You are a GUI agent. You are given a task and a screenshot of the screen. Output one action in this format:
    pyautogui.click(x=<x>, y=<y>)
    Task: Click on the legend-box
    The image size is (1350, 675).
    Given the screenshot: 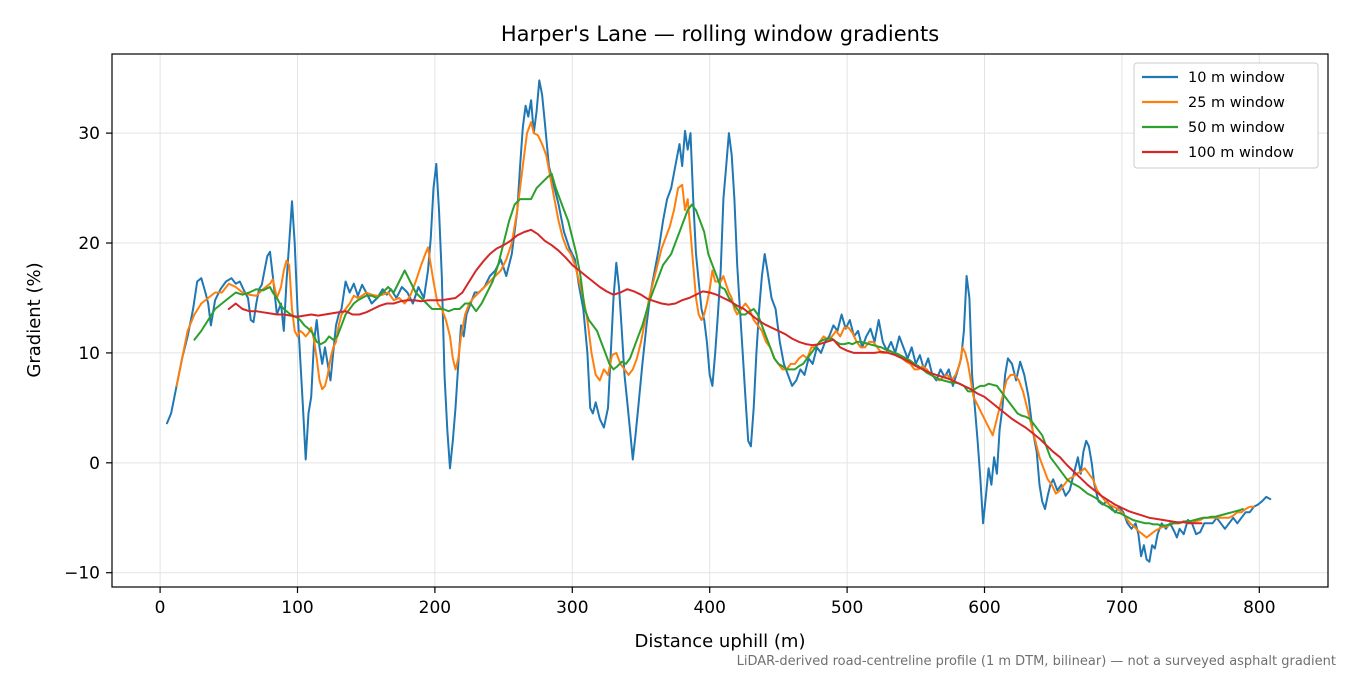 What is the action you would take?
    pyautogui.click(x=1226, y=115)
    